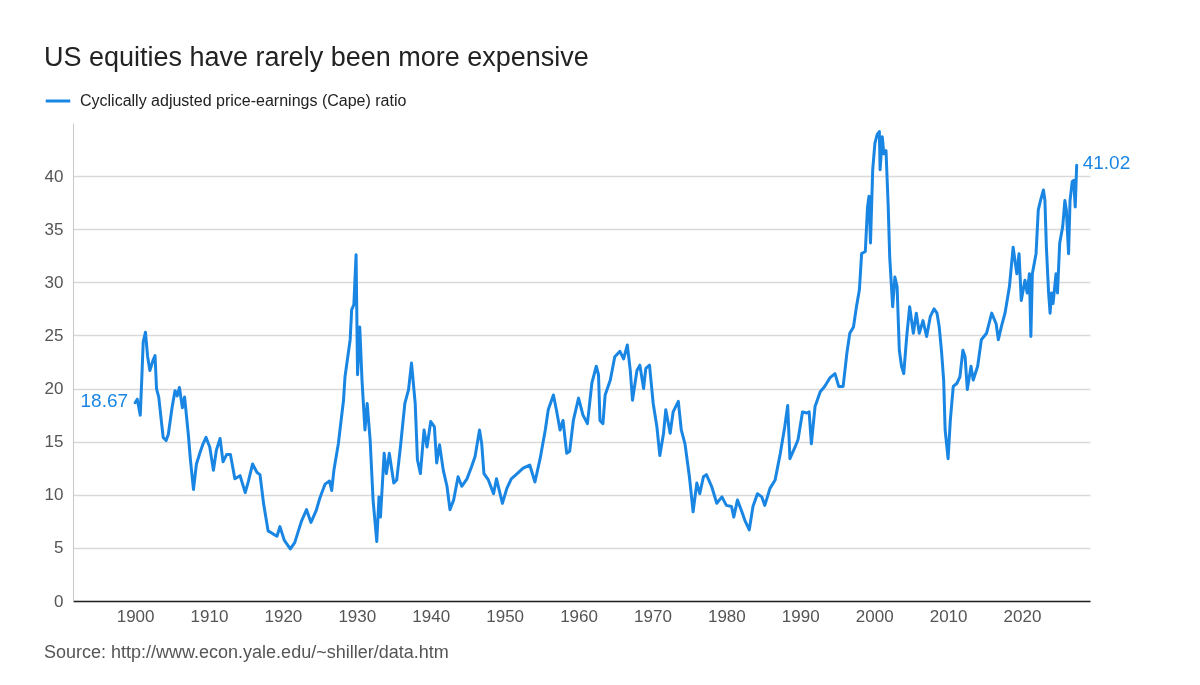 The image size is (1200, 685). I want to click on x-tick-label: 1990, so click(800, 616).